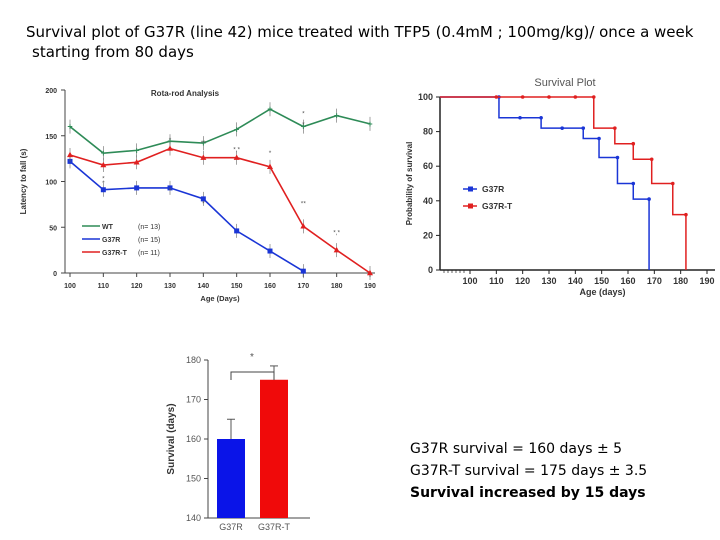  Describe the element at coordinates (493, 189) in the screenshot. I see `legend-label: G37R` at that location.